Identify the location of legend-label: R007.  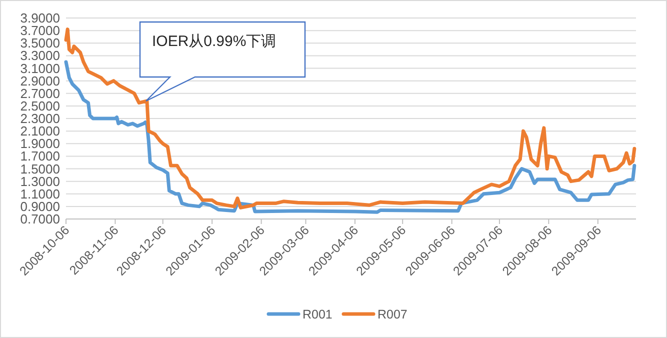
(393, 315).